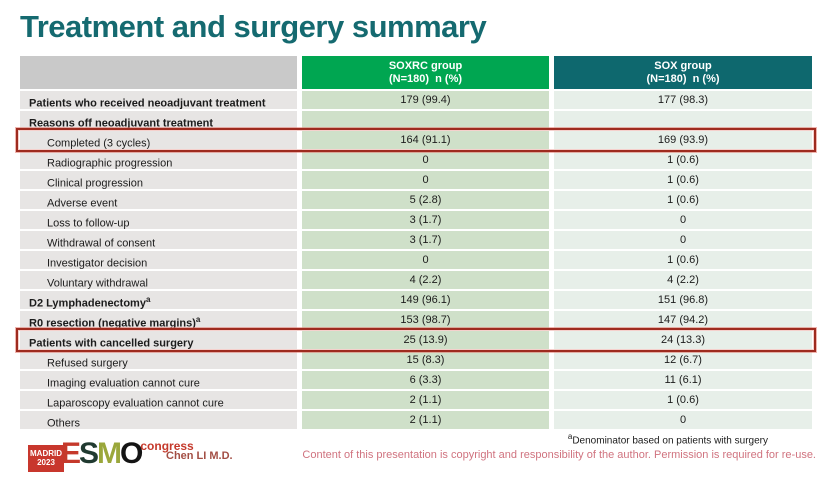 This screenshot has width=832, height=478. What do you see at coordinates (683, 65) in the screenshot?
I see `sox-group-name: SOX group` at bounding box center [683, 65].